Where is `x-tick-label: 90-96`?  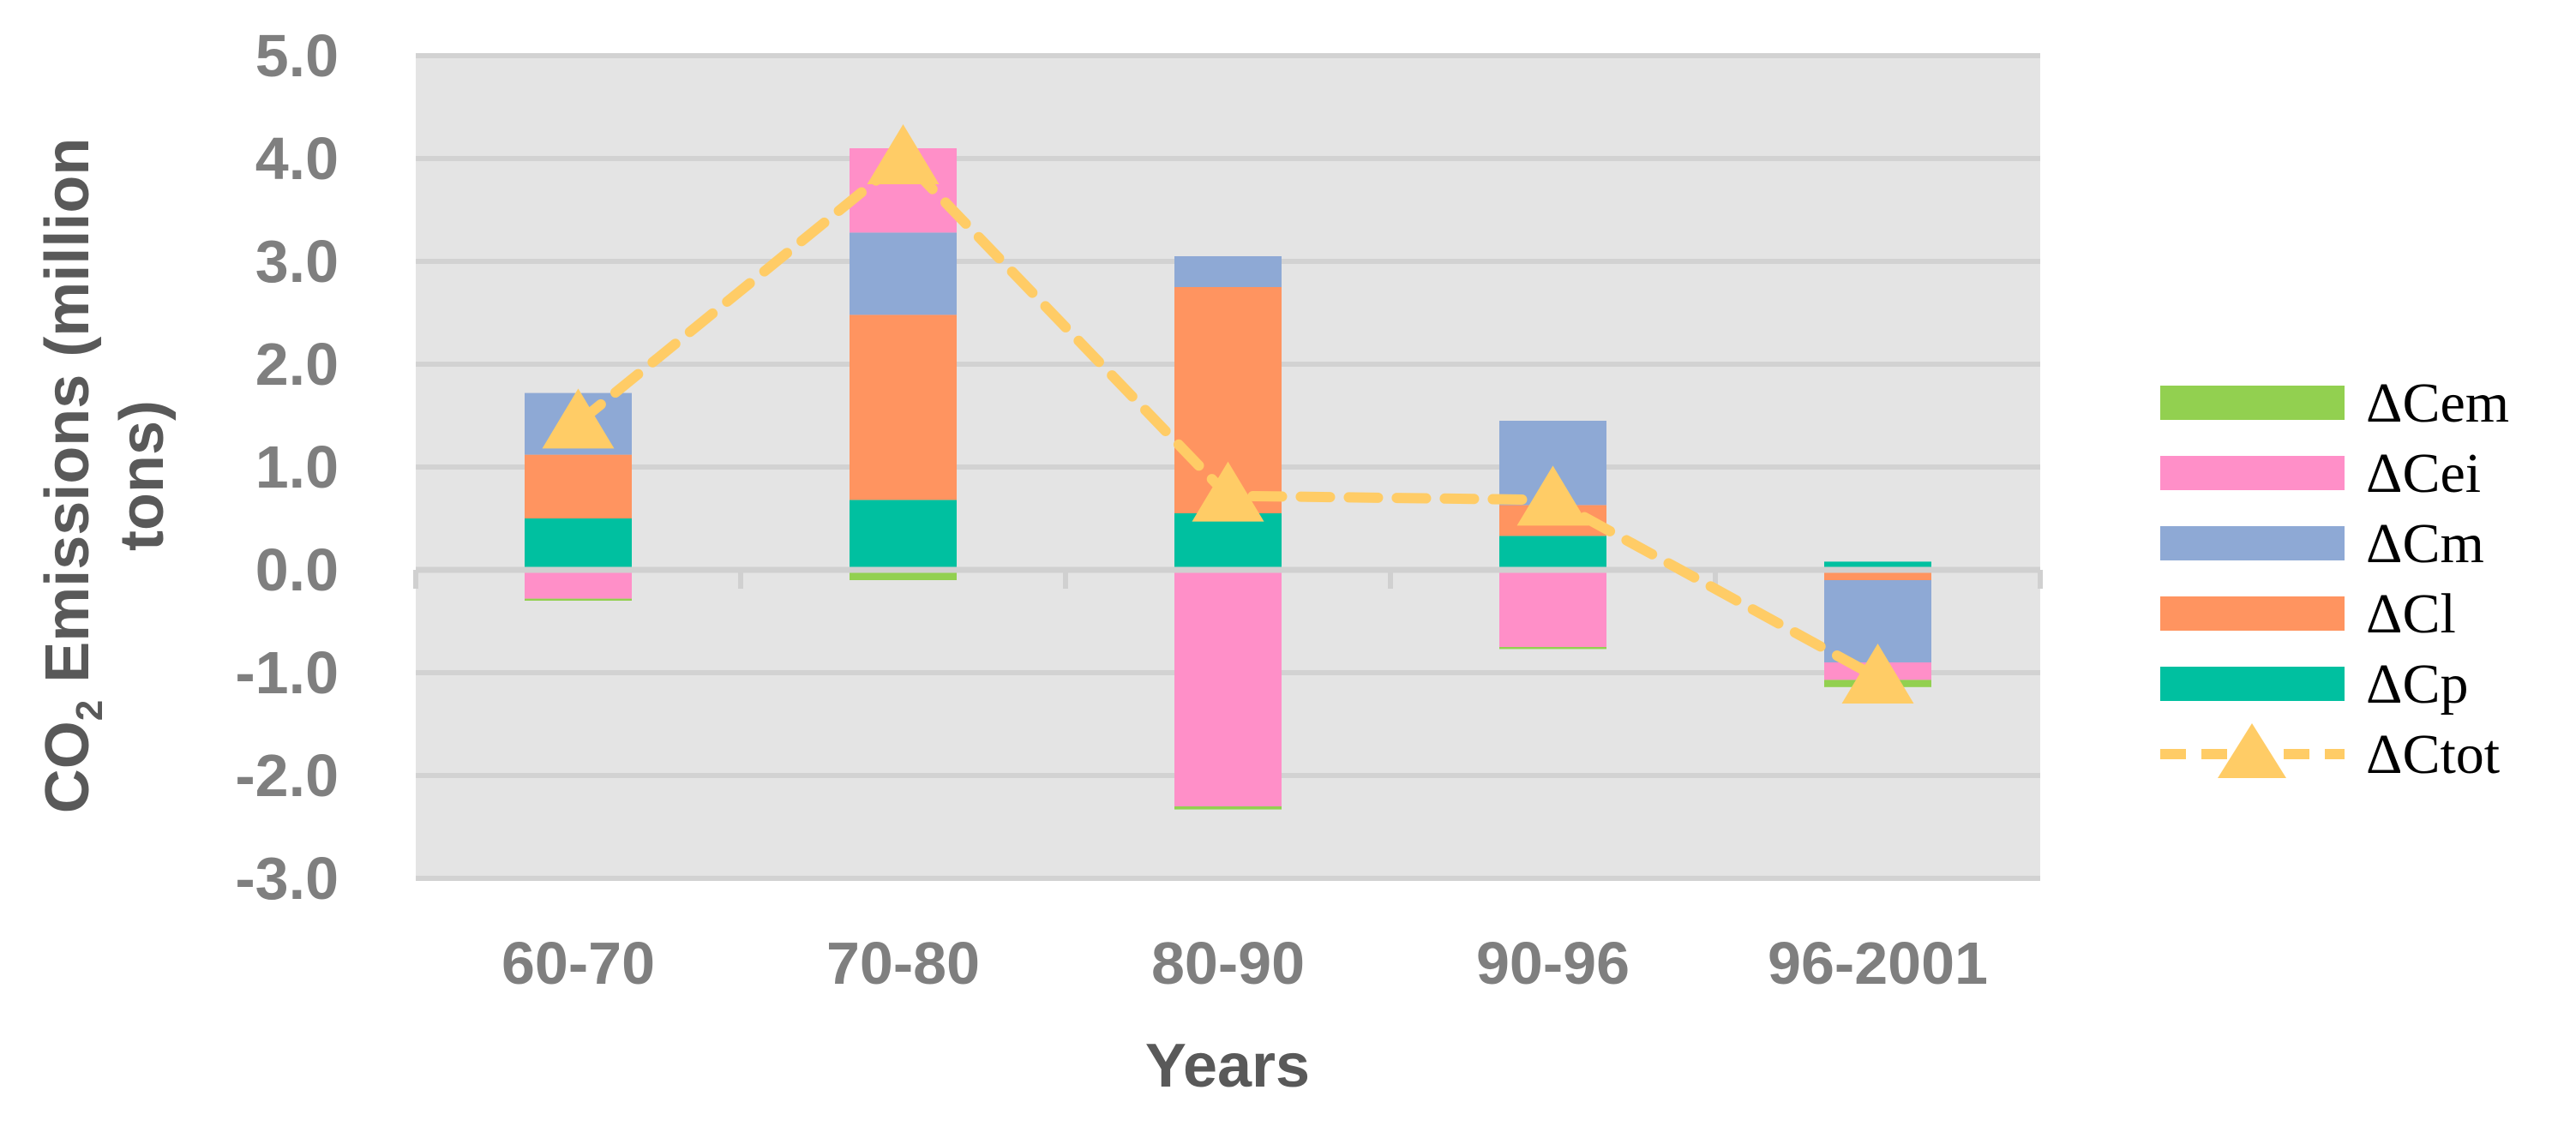 x-tick-label: 90-96 is located at coordinates (1553, 963).